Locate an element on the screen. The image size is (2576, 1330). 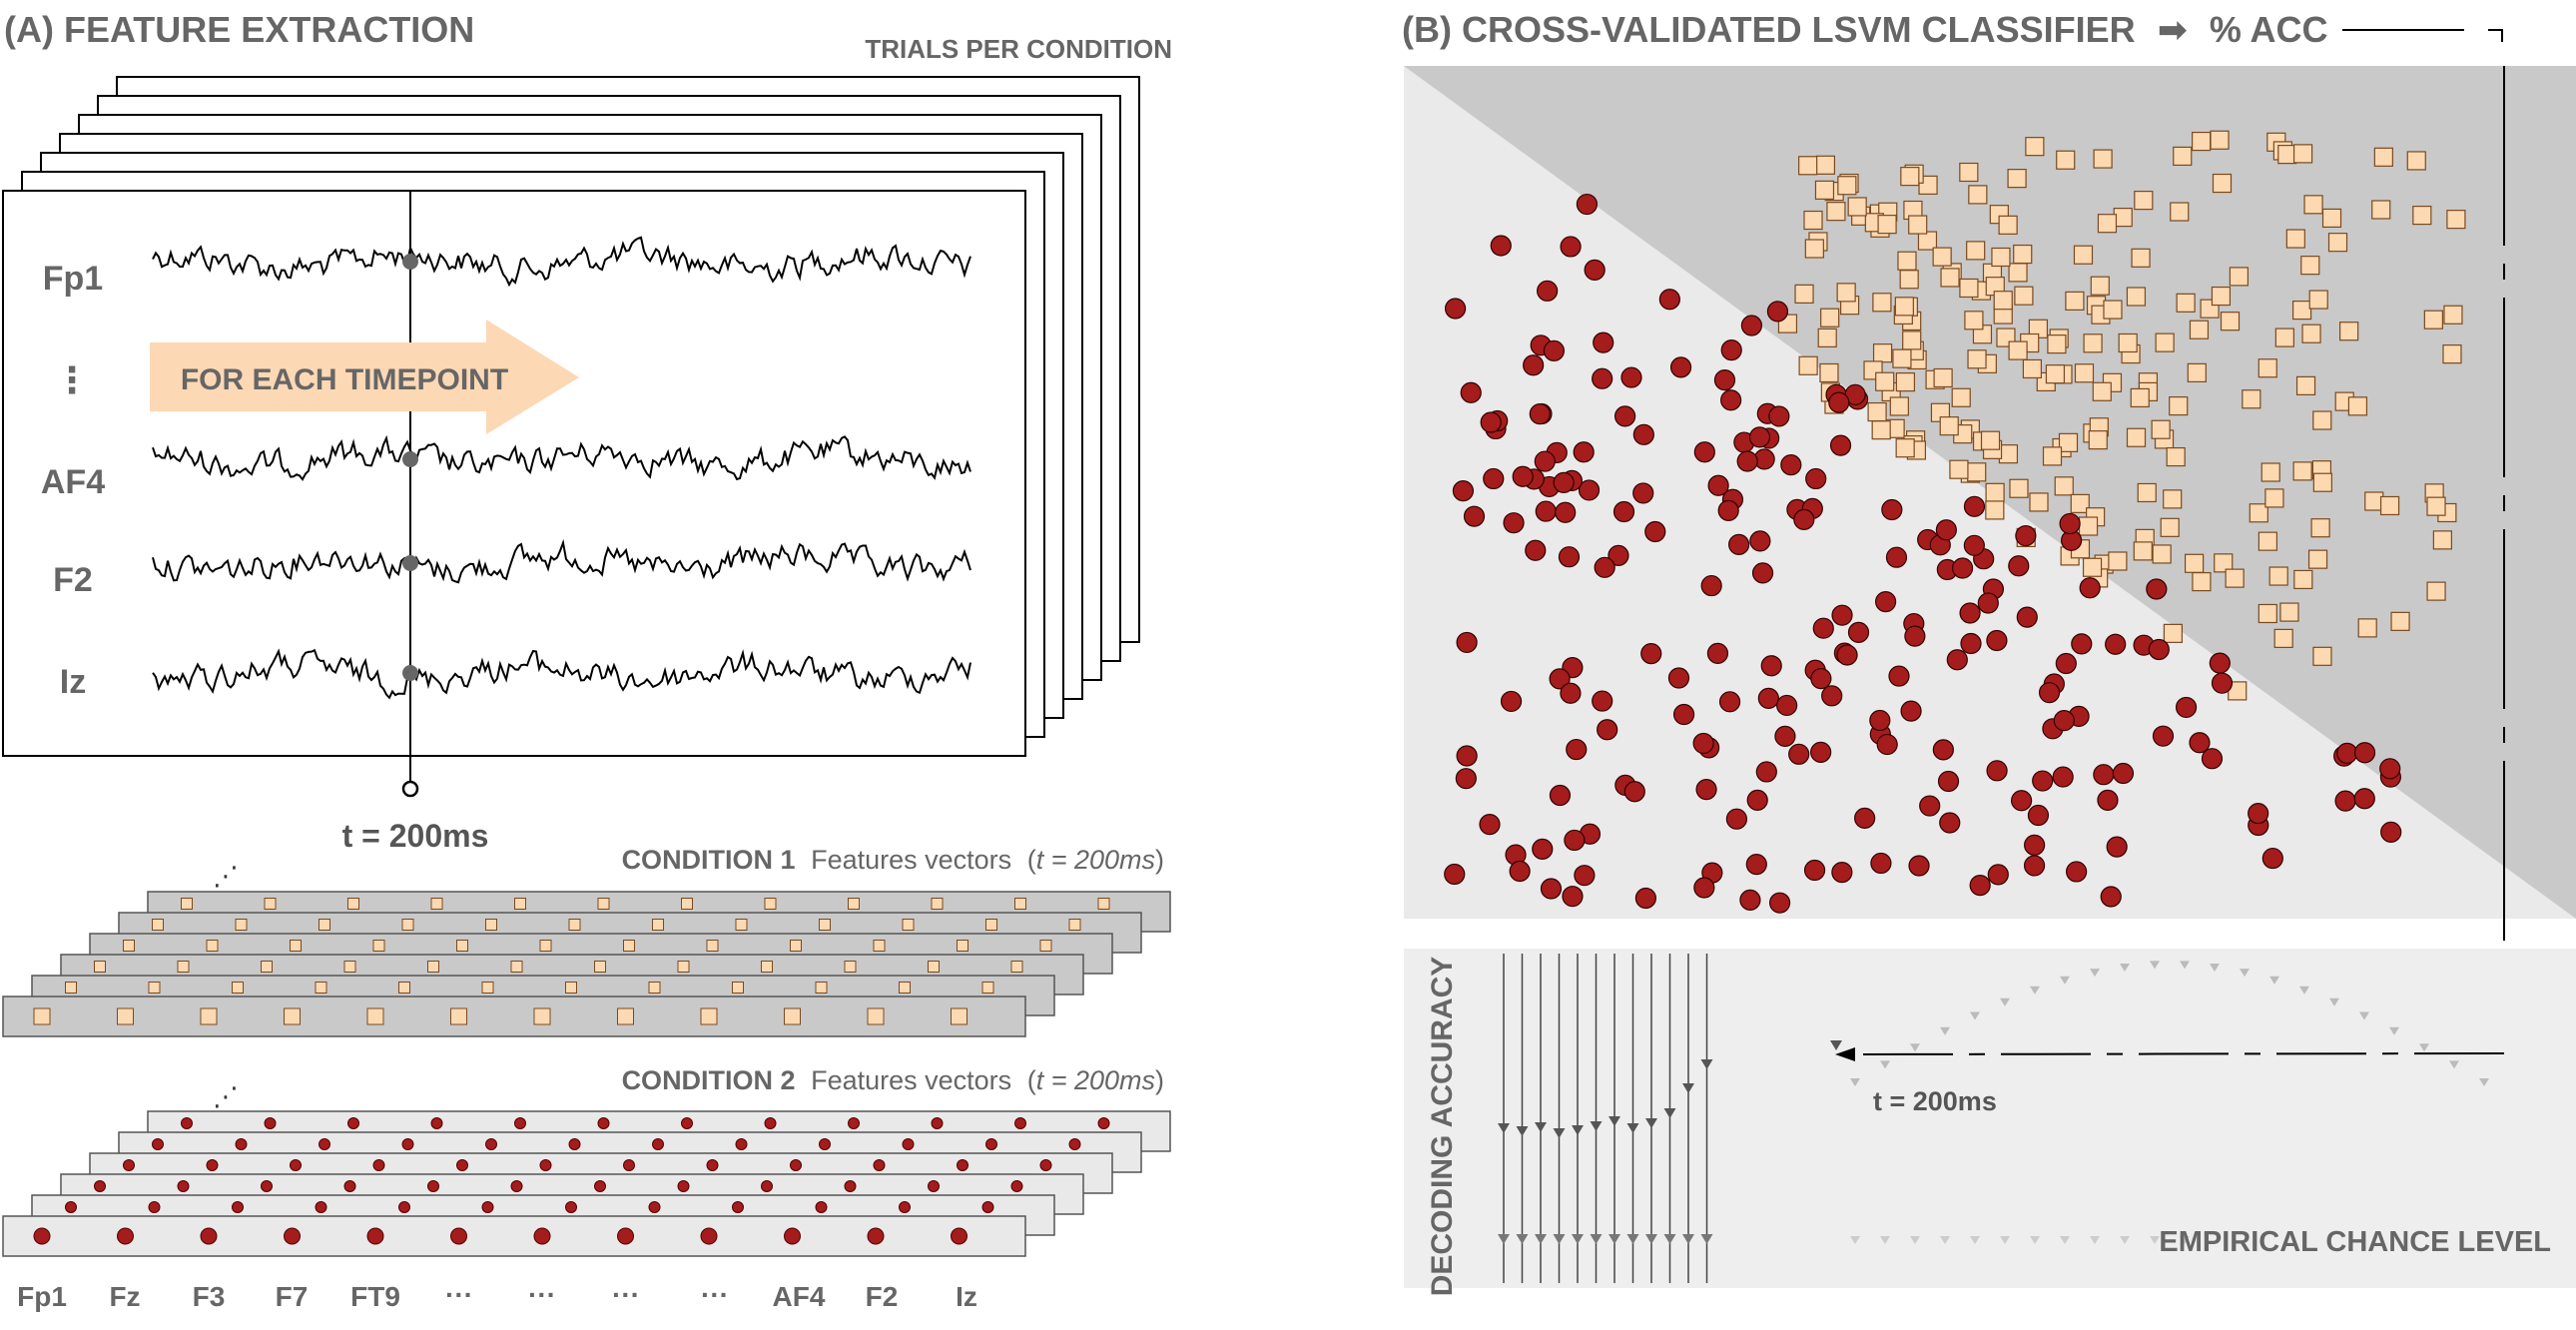
condition-1-time: t = 200ms is located at coordinates (1095, 860).